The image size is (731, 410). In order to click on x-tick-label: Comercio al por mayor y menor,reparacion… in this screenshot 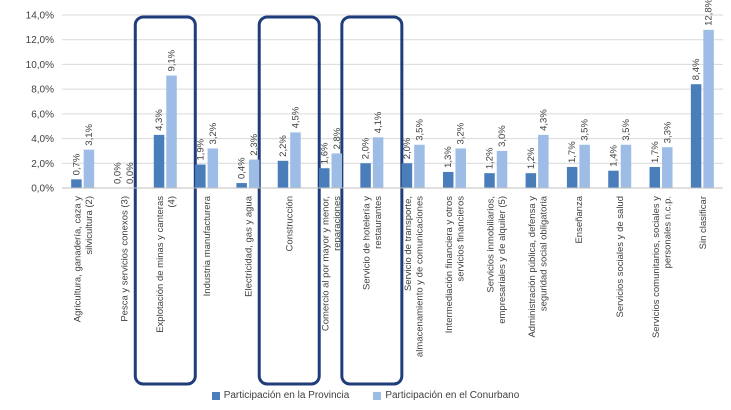, I will do `click(331, 263)`.